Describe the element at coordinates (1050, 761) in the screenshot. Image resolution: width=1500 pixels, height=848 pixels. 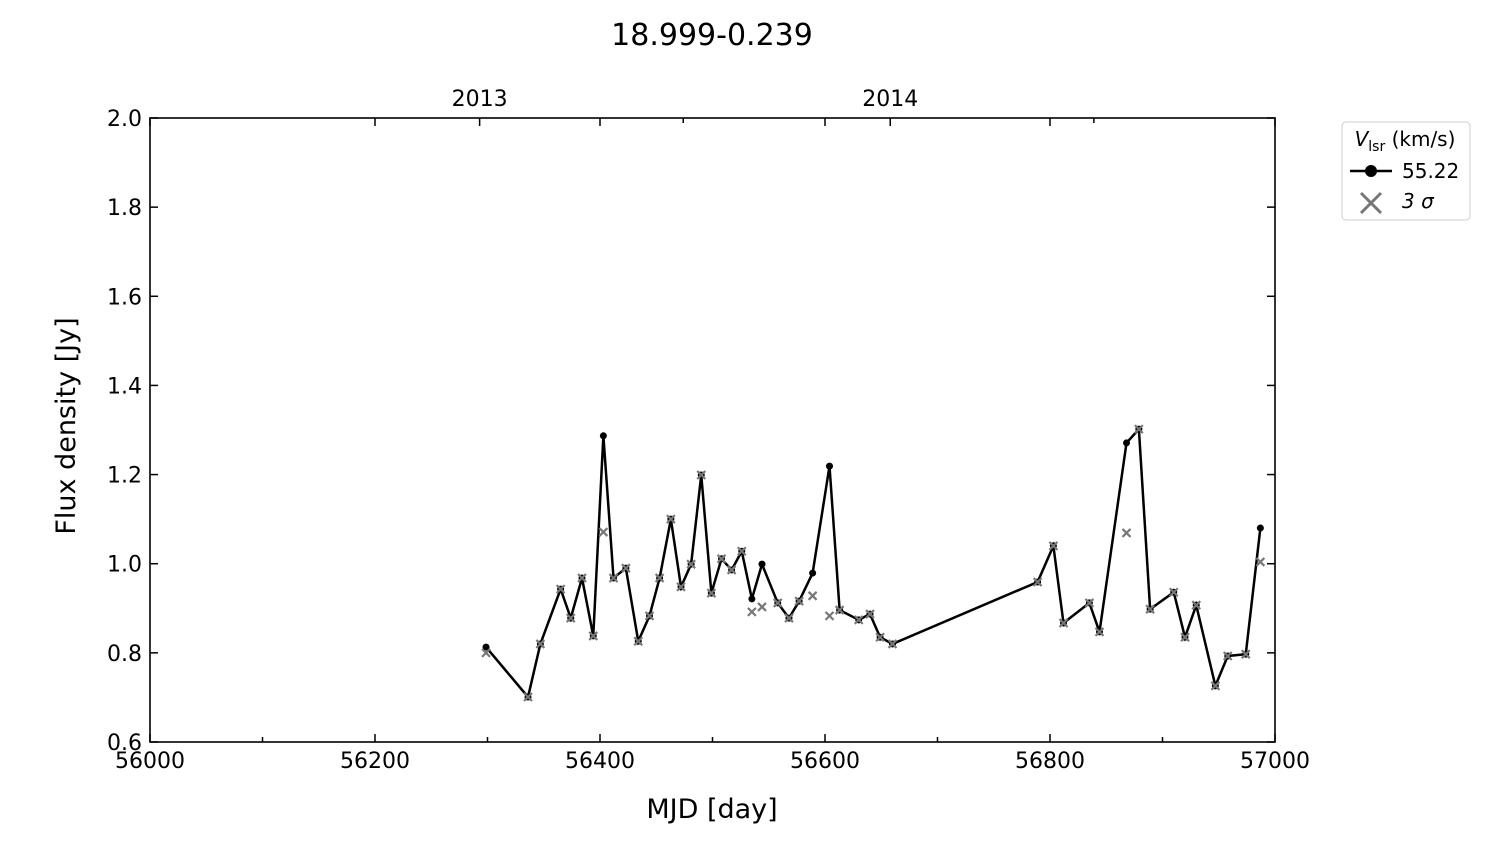
I see `x-tick-label: 56800` at that location.